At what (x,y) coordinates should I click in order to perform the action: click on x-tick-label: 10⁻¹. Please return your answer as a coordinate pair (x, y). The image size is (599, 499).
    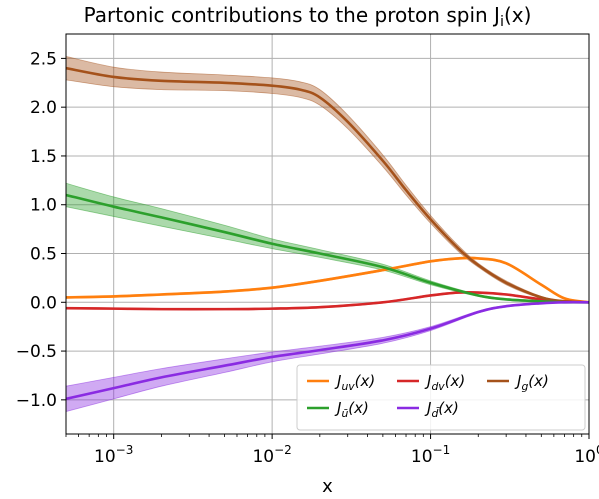
    Looking at the image, I should click on (430, 455).